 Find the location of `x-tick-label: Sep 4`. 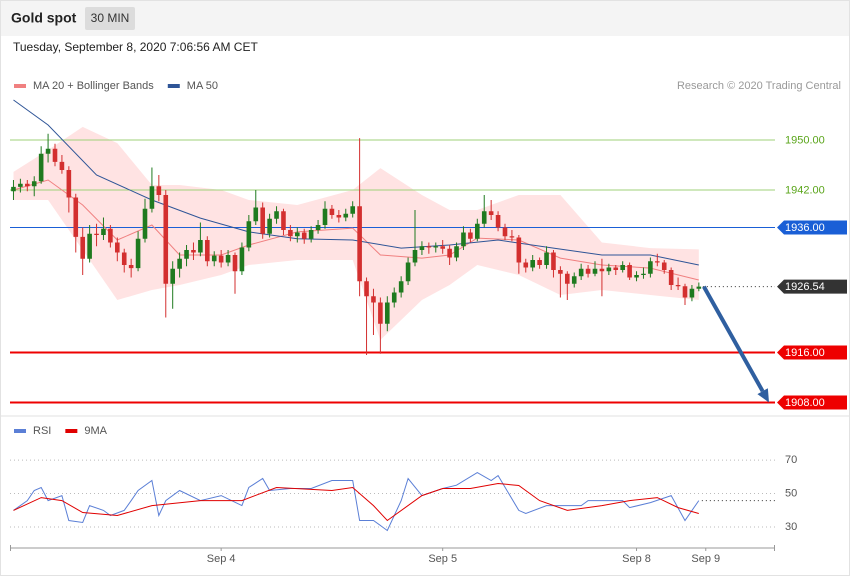

x-tick-label: Sep 4 is located at coordinates (221, 559).